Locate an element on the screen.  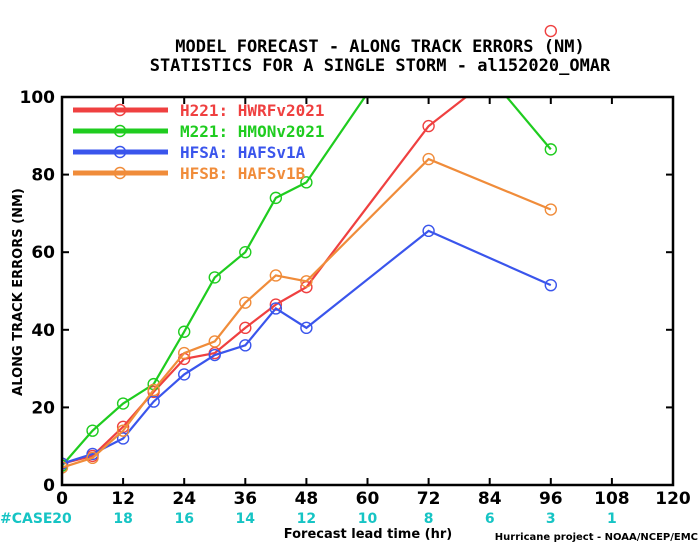
x-tick-label: 72 is located at coordinates (429, 499).